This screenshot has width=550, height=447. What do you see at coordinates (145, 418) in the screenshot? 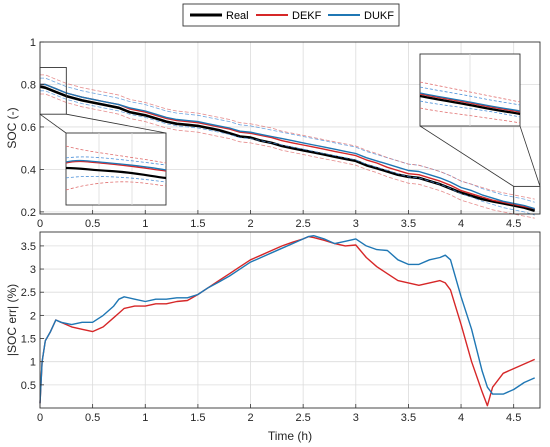
I see `error-x-tick-label: 1` at bounding box center [145, 418].